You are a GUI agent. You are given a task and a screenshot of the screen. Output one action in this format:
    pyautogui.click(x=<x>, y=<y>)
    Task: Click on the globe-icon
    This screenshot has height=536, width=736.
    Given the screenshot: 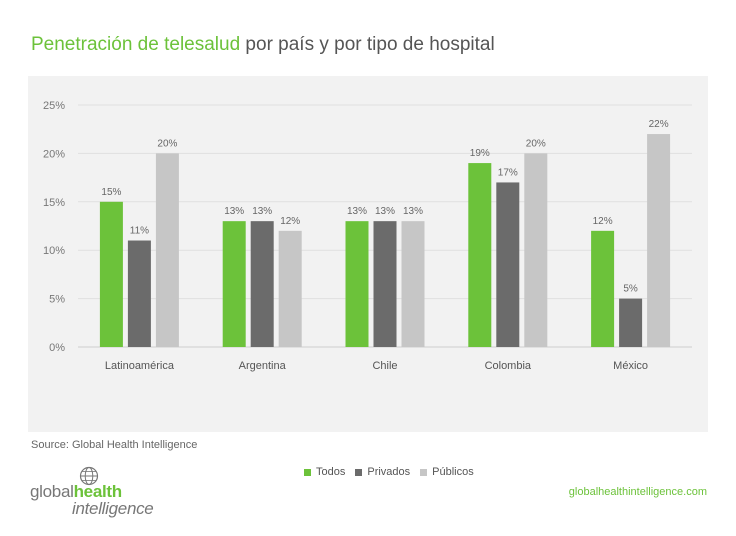 What is the action you would take?
    pyautogui.click(x=89, y=476)
    